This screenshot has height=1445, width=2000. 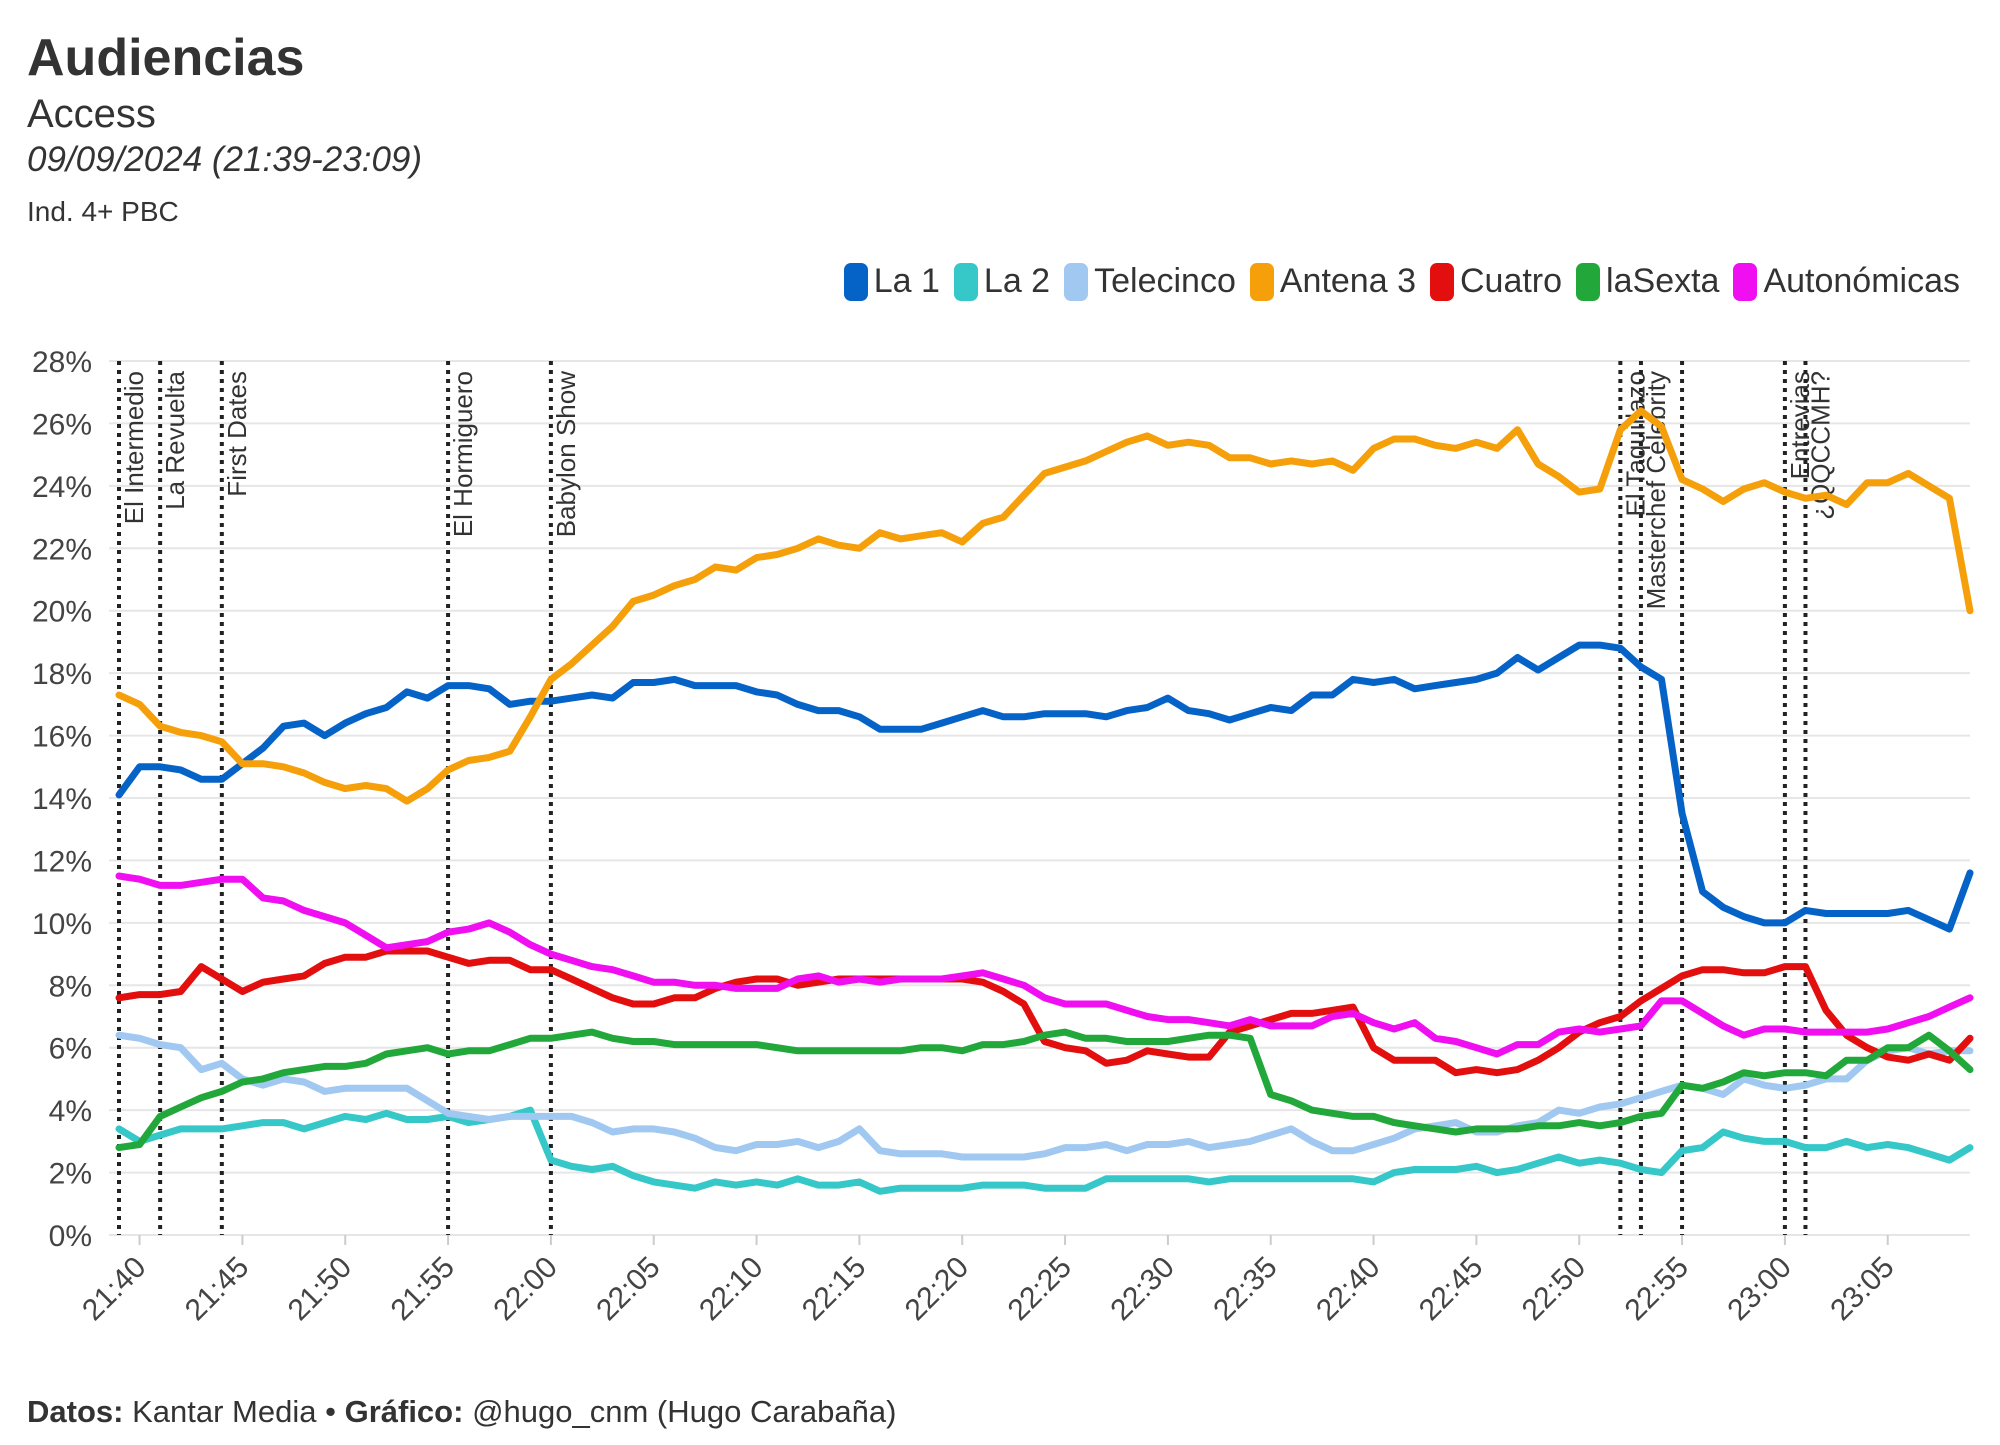 I want to click on program-marker-label: Masterchef Celebrity, so click(x=1656, y=490).